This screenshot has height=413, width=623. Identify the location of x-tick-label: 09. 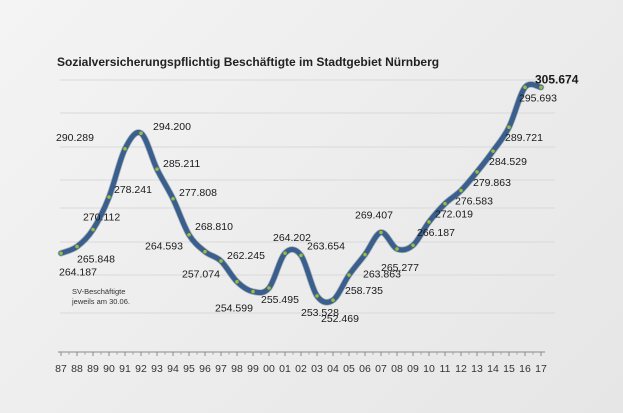
(413, 369).